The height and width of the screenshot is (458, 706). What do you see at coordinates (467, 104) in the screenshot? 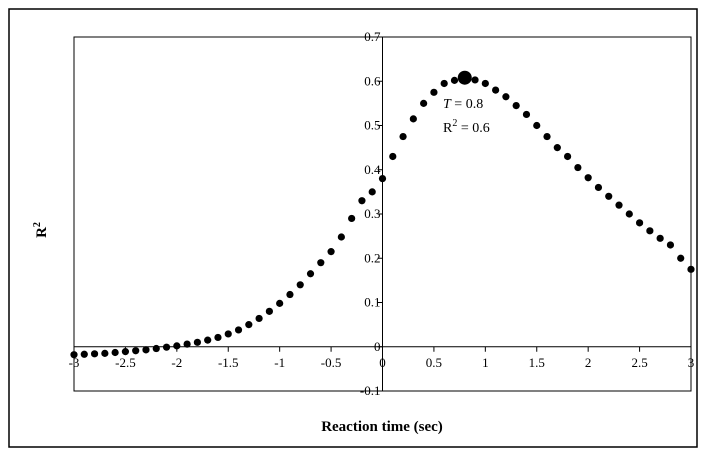
I see `annotation-value-t: = 0.8` at bounding box center [467, 104].